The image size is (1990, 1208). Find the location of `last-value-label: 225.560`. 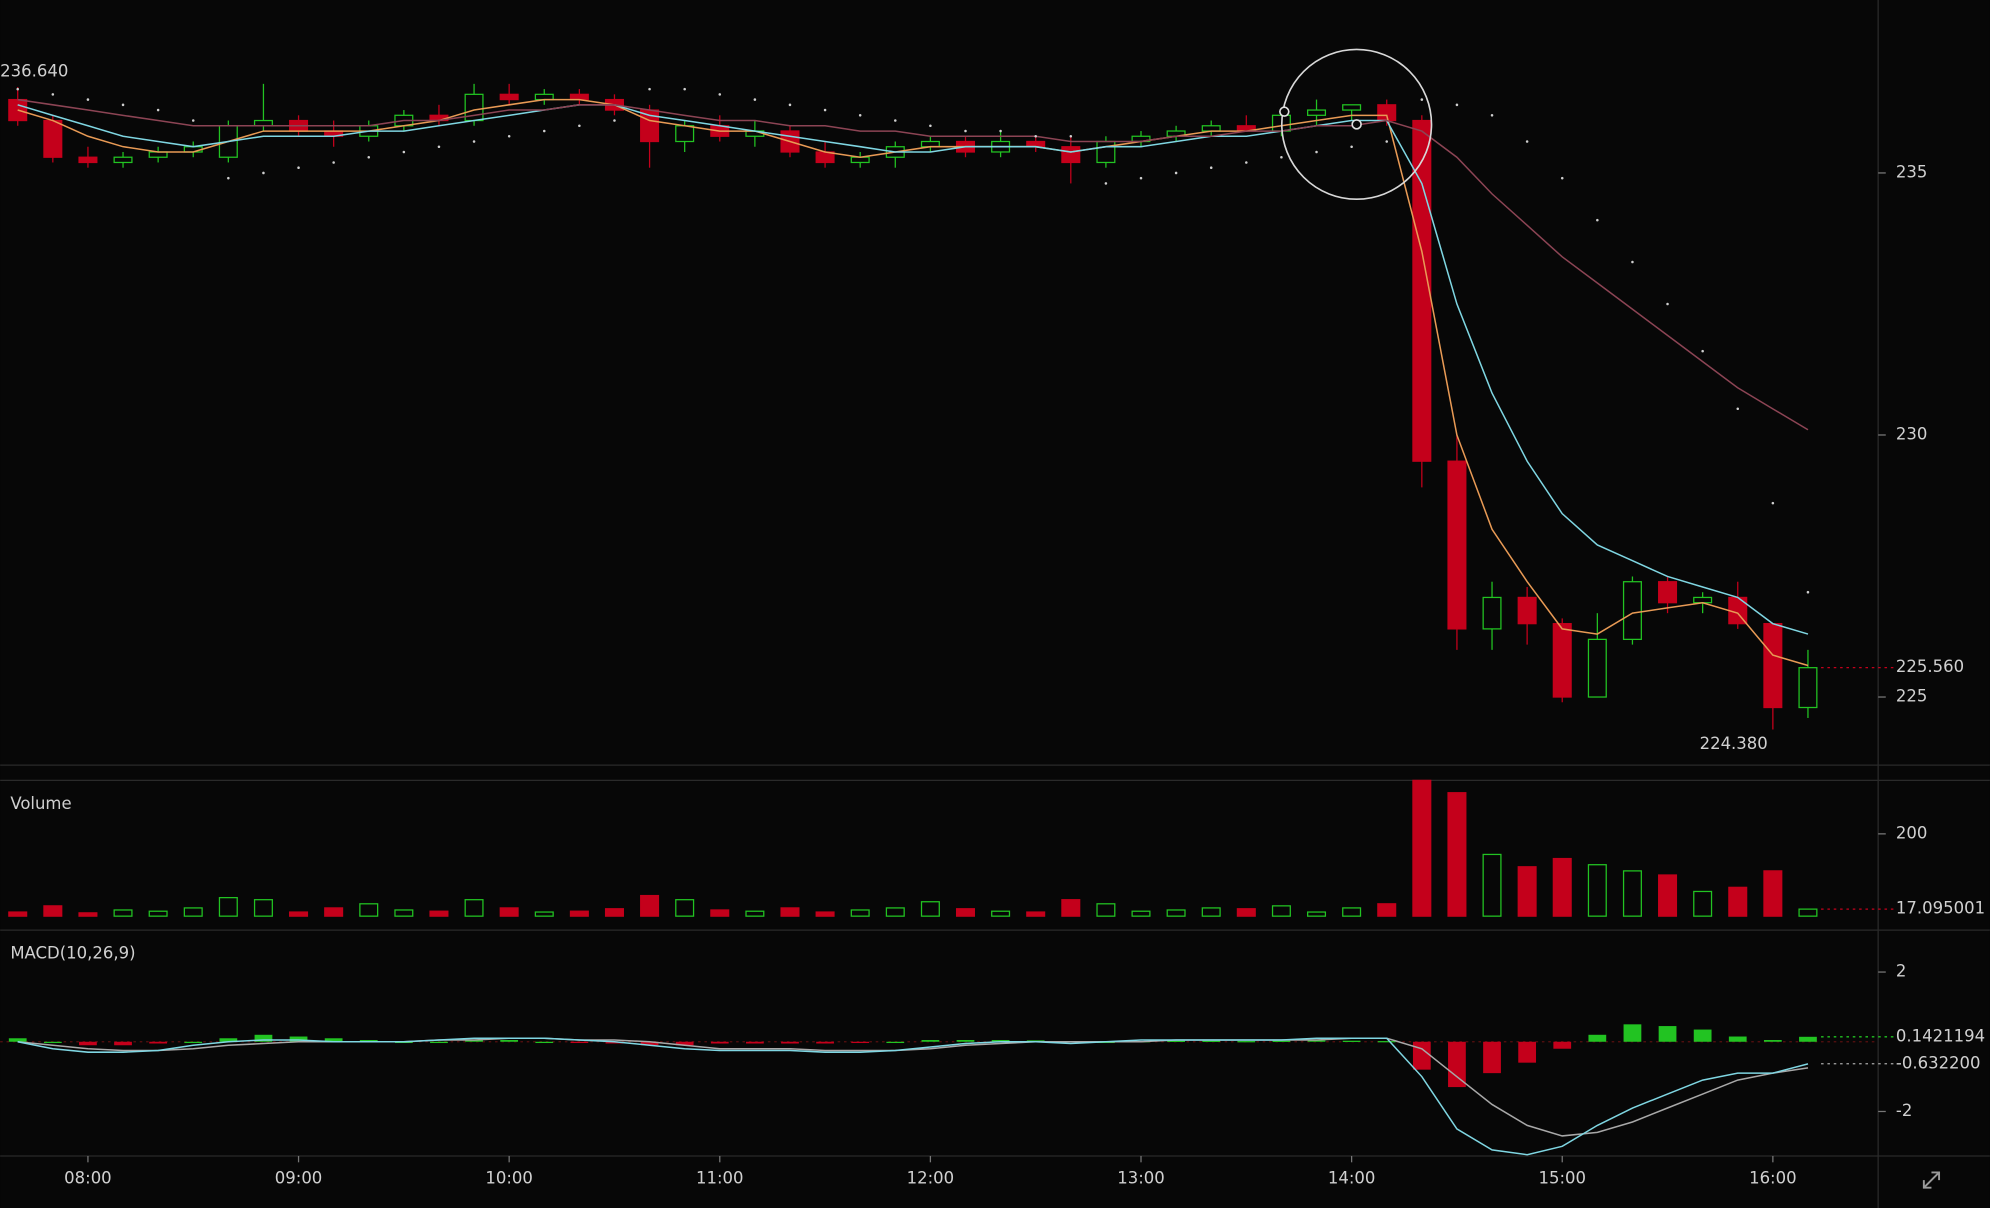

last-value-label: 225.560 is located at coordinates (1930, 666).